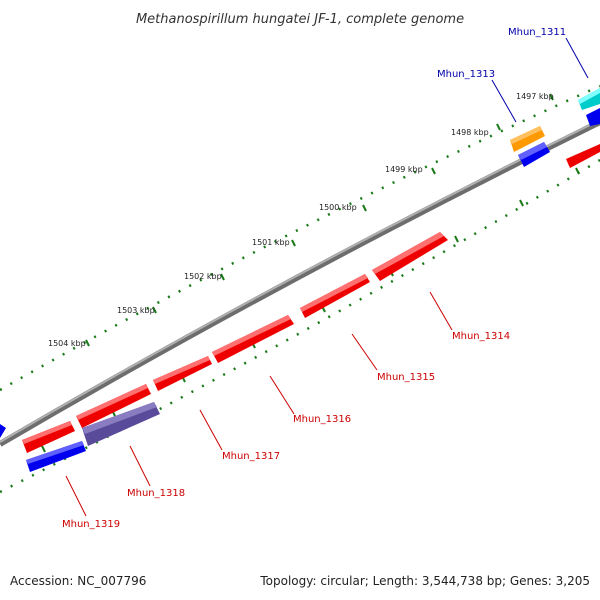 This screenshot has width=600, height=600. I want to click on gene-mhun-1318-forward, so click(113, 406).